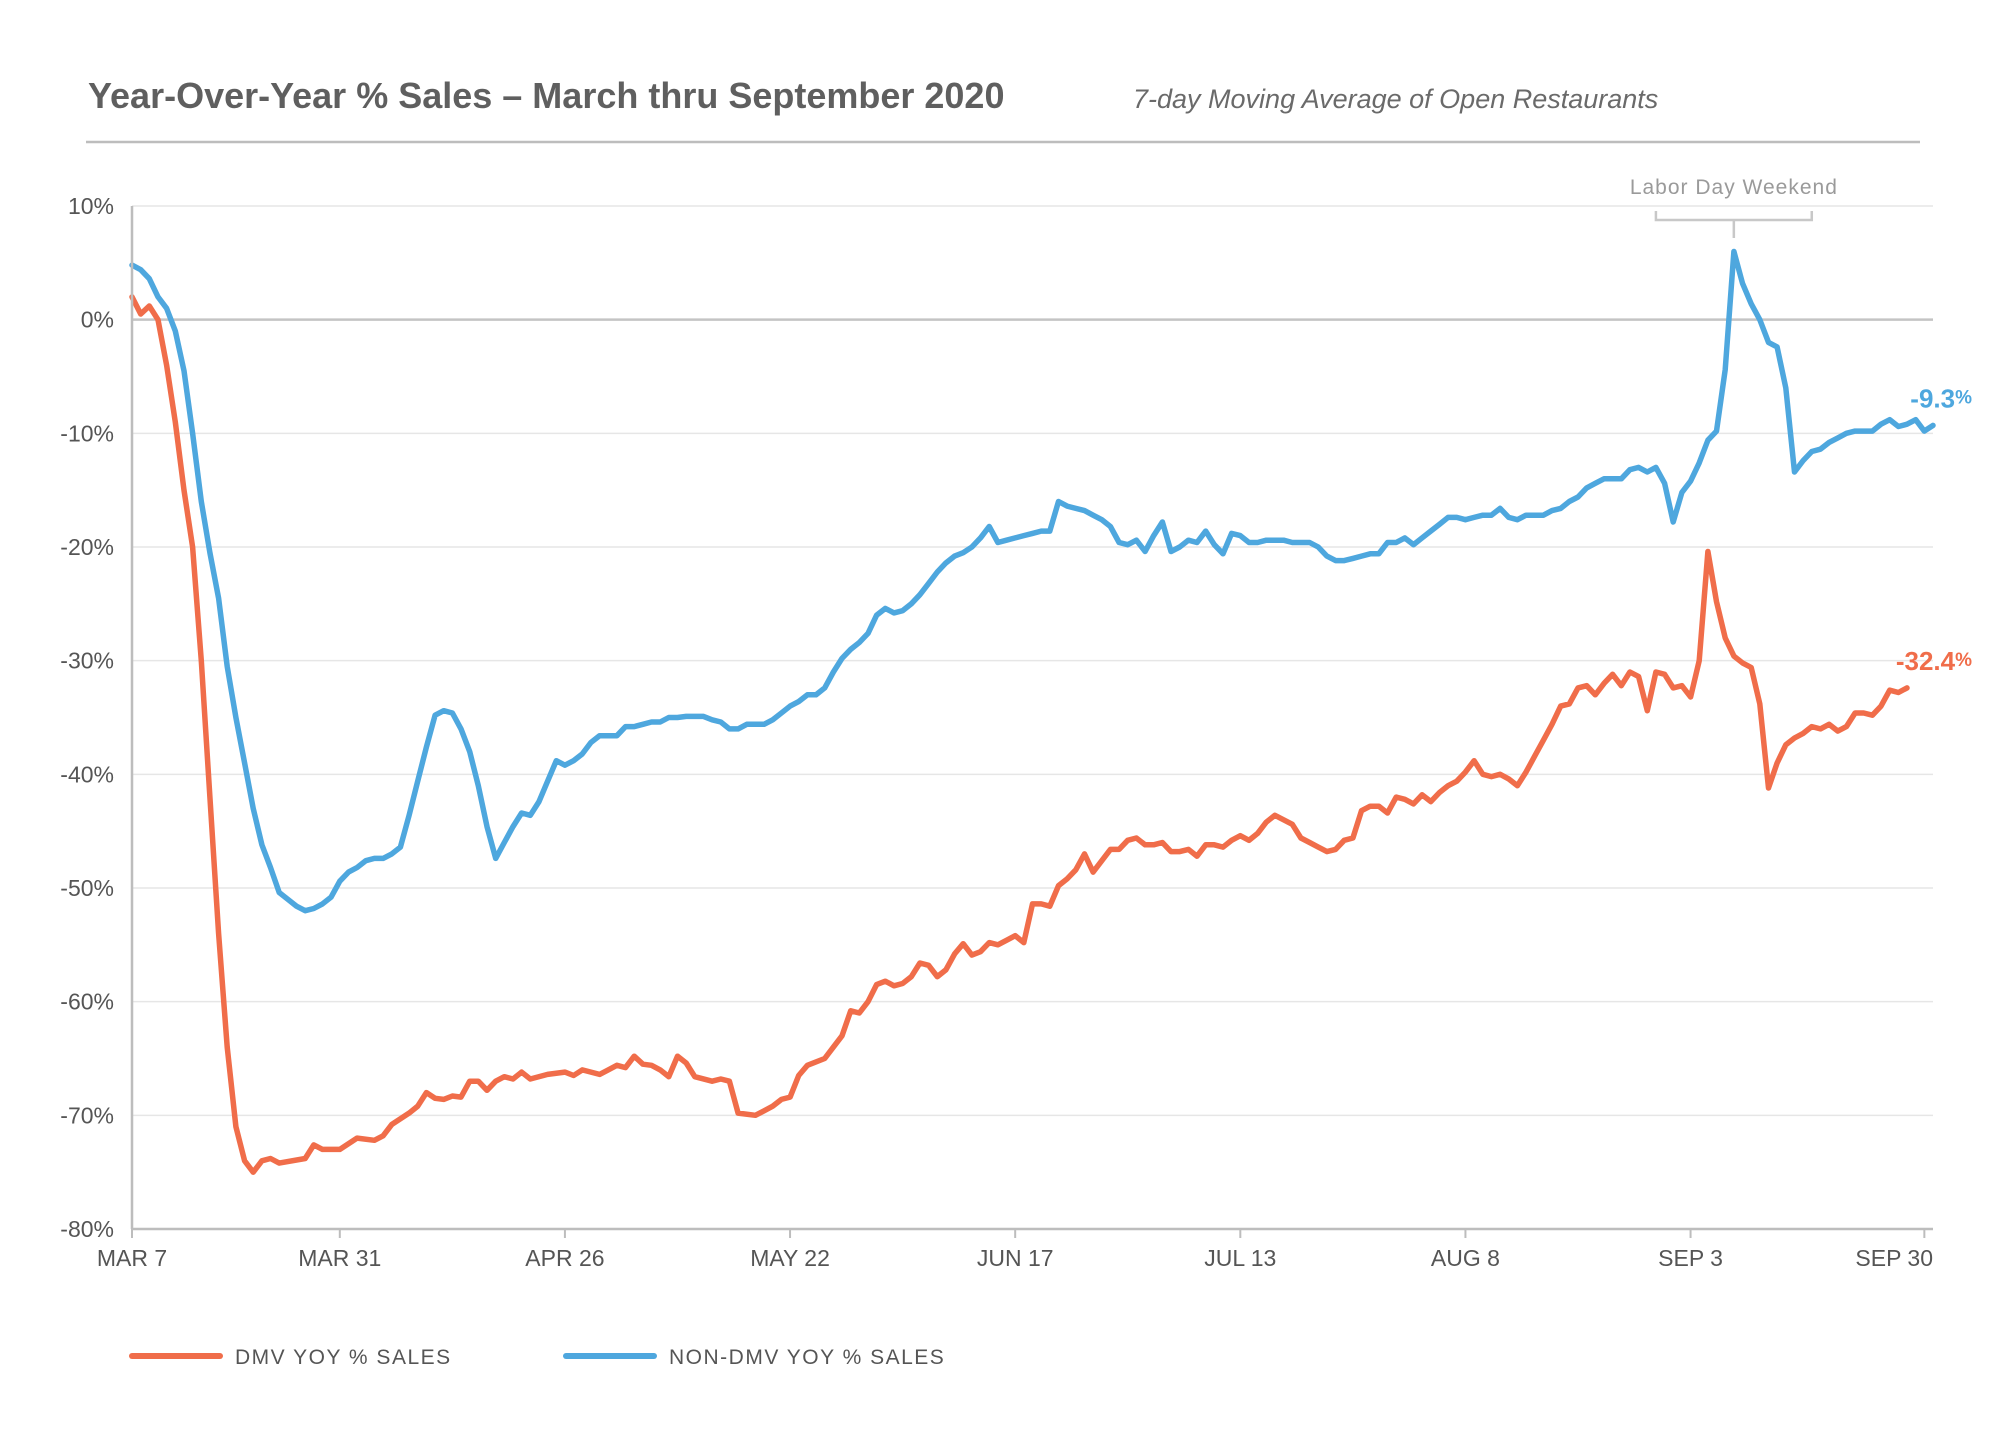 This screenshot has width=2000, height=1432. What do you see at coordinates (1734, 187) in the screenshot?
I see `annotation-label: Labor Day Weekend` at bounding box center [1734, 187].